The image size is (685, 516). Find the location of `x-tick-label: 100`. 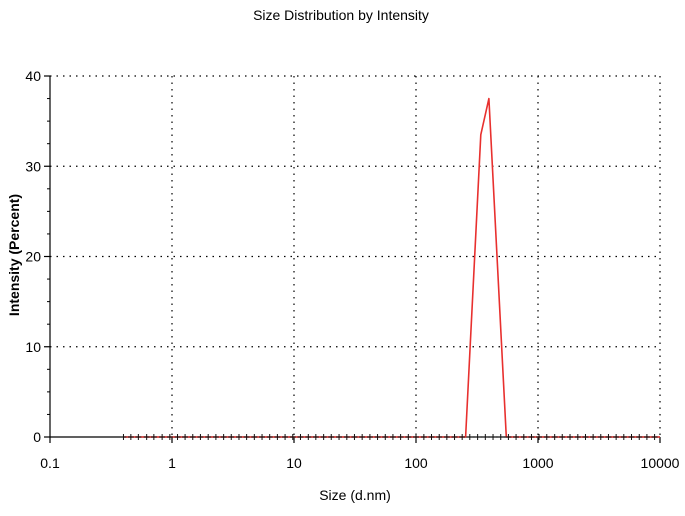

x-tick-label: 100 is located at coordinates (416, 463).